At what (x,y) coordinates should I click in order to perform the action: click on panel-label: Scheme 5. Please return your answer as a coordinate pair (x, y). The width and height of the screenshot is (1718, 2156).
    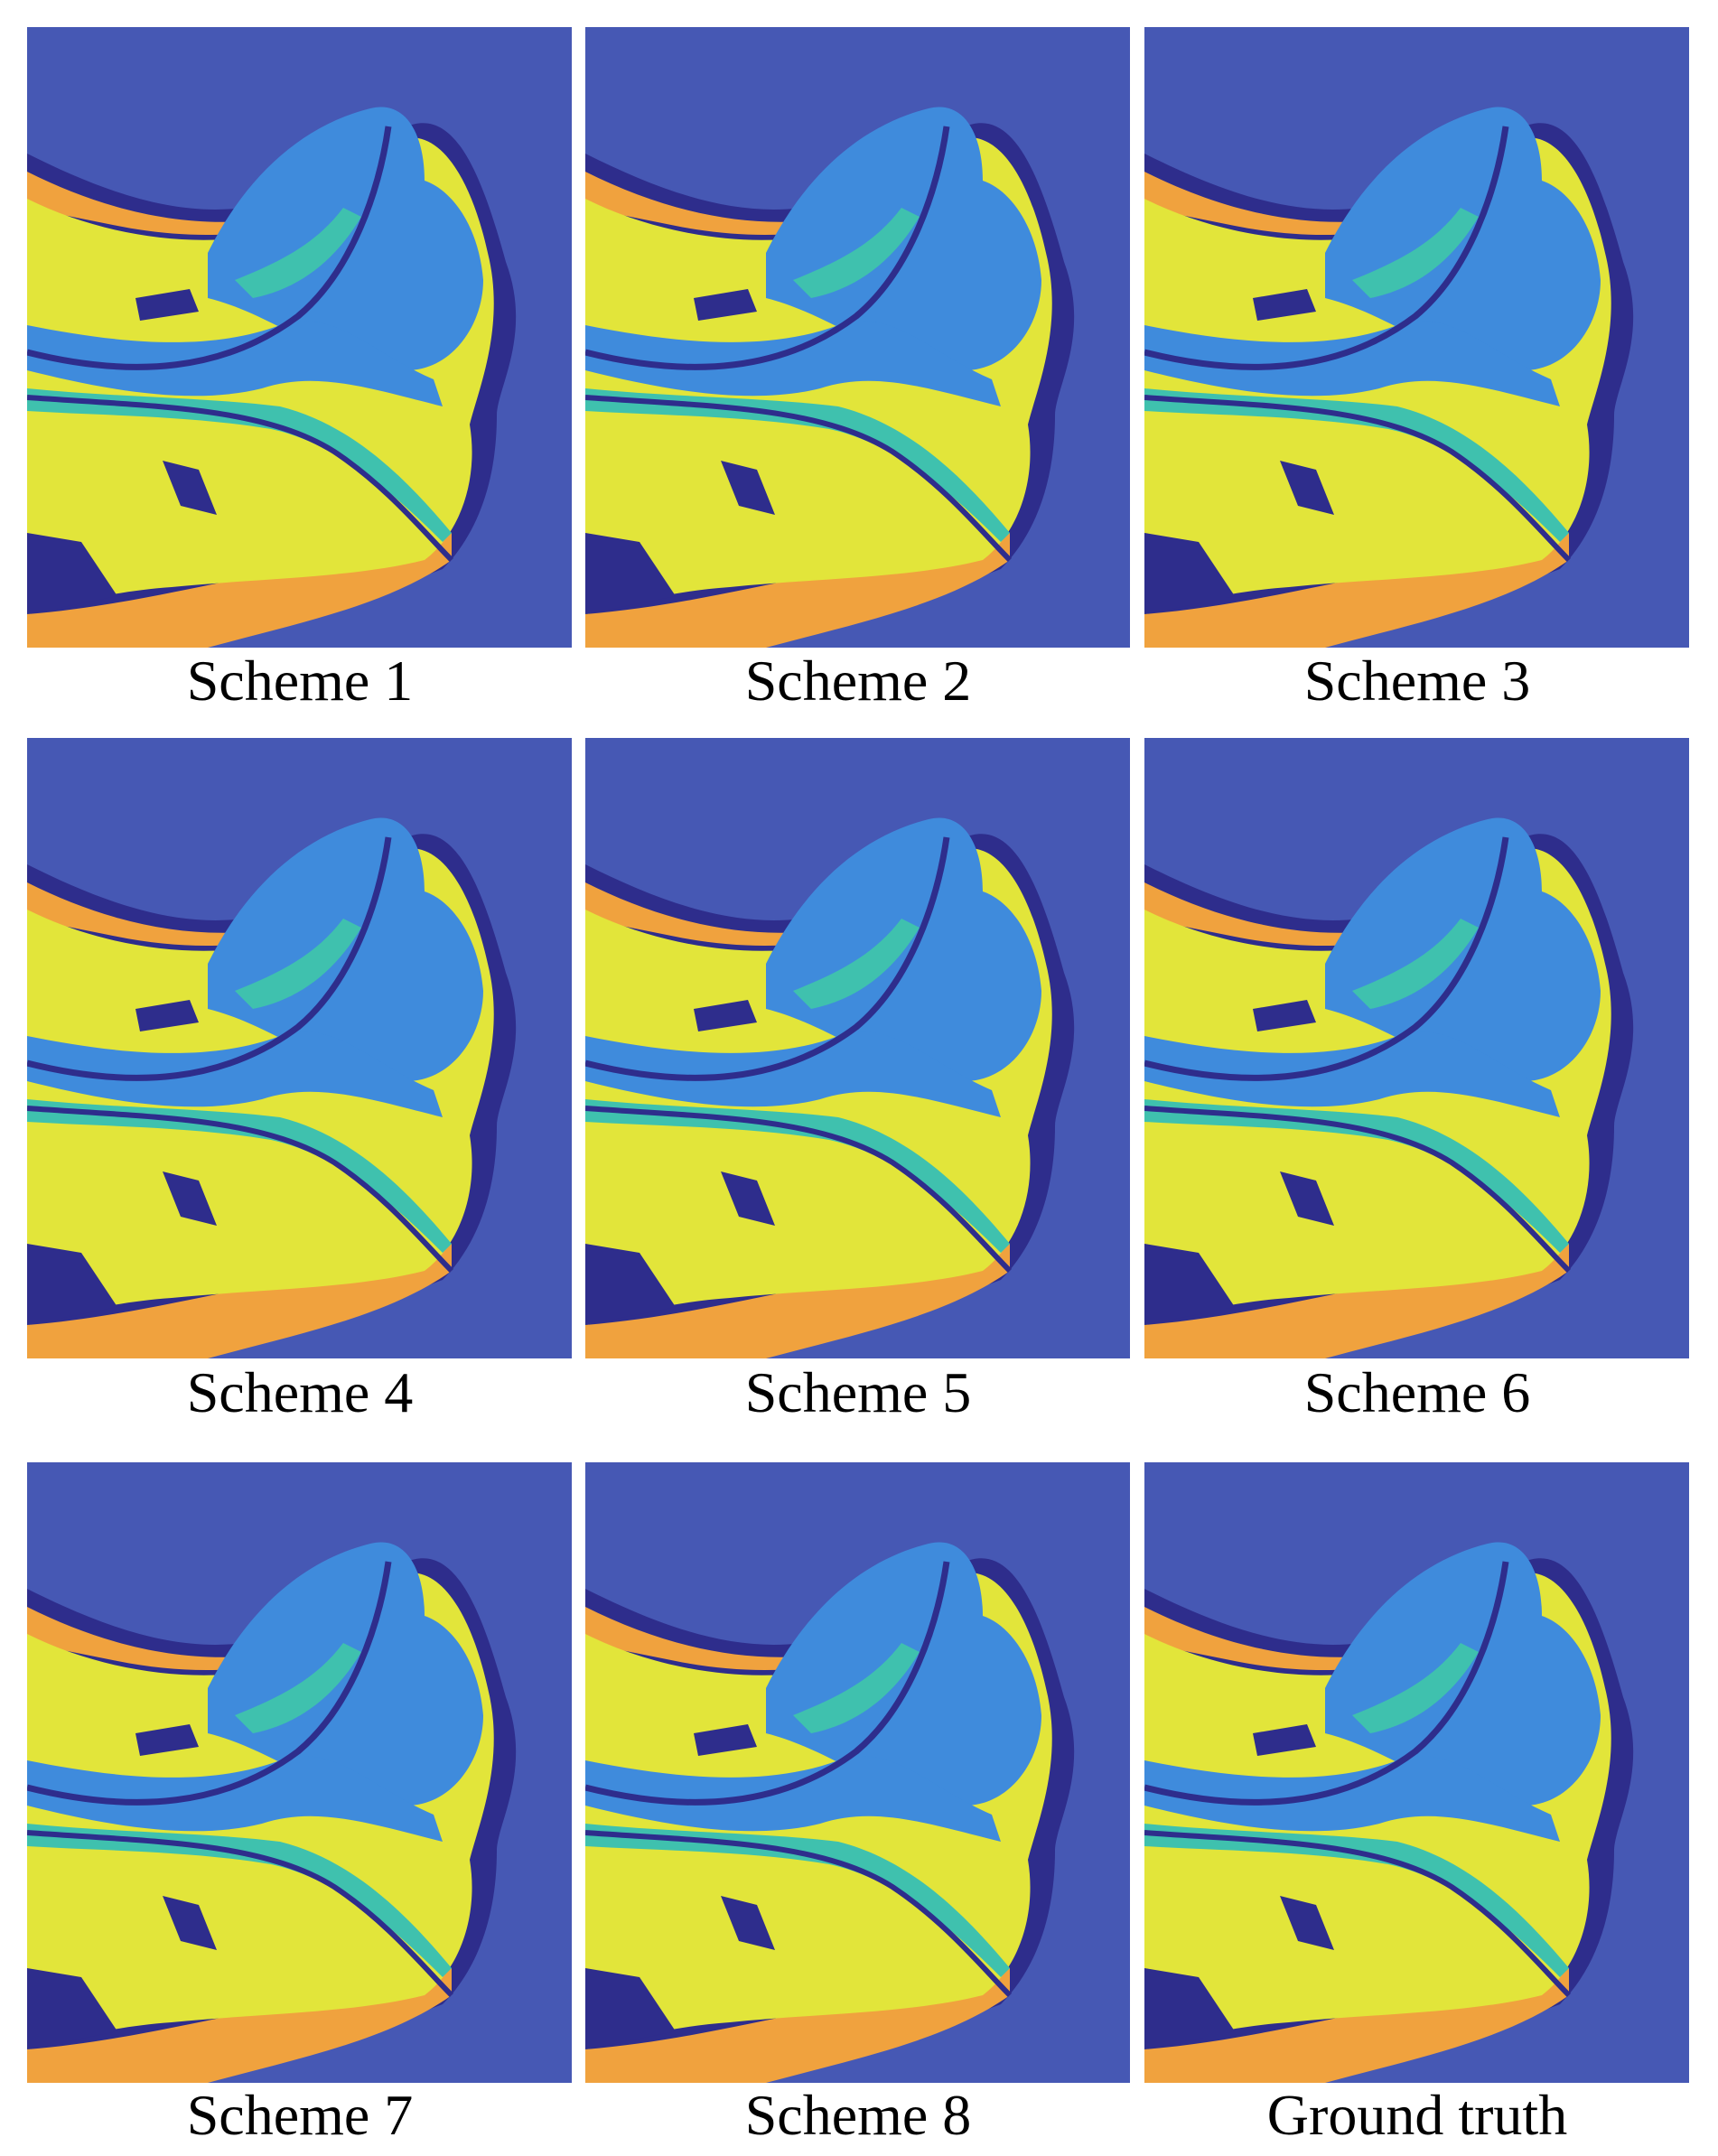
    Looking at the image, I should click on (858, 1392).